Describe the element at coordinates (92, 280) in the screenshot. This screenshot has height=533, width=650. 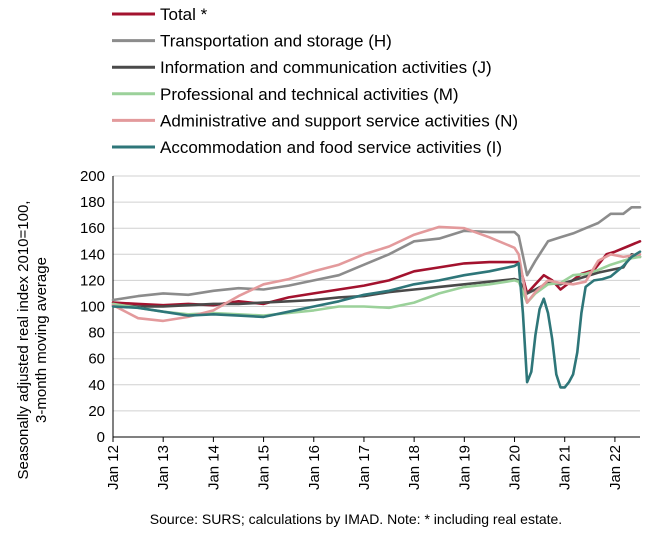
I see `y-tick-label: 120` at that location.